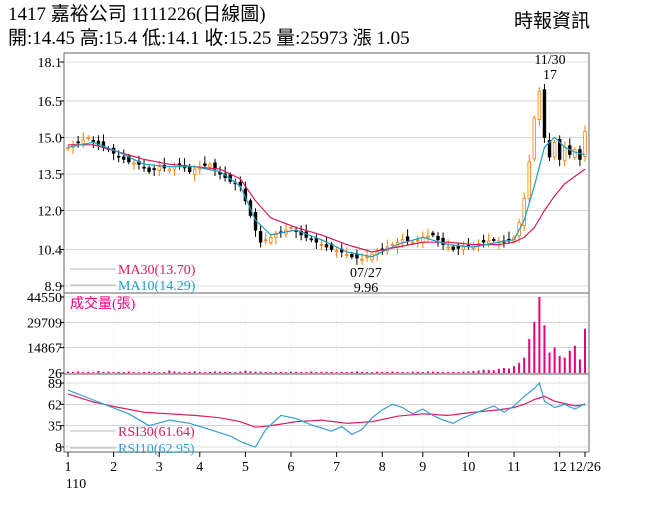 The image size is (656, 506). I want to click on volume-tick-label: 29709, so click(44, 323).